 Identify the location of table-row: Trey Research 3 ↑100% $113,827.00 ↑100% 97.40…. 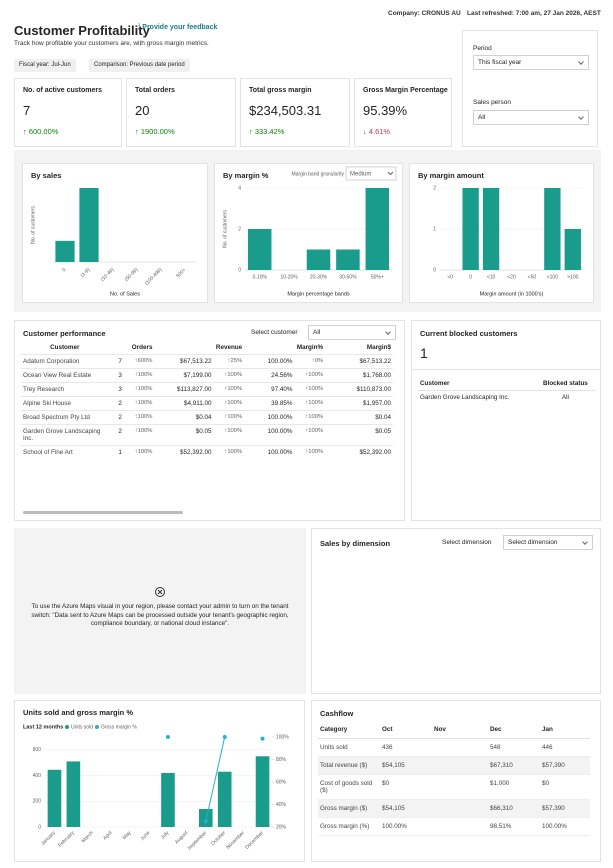
(207, 389).